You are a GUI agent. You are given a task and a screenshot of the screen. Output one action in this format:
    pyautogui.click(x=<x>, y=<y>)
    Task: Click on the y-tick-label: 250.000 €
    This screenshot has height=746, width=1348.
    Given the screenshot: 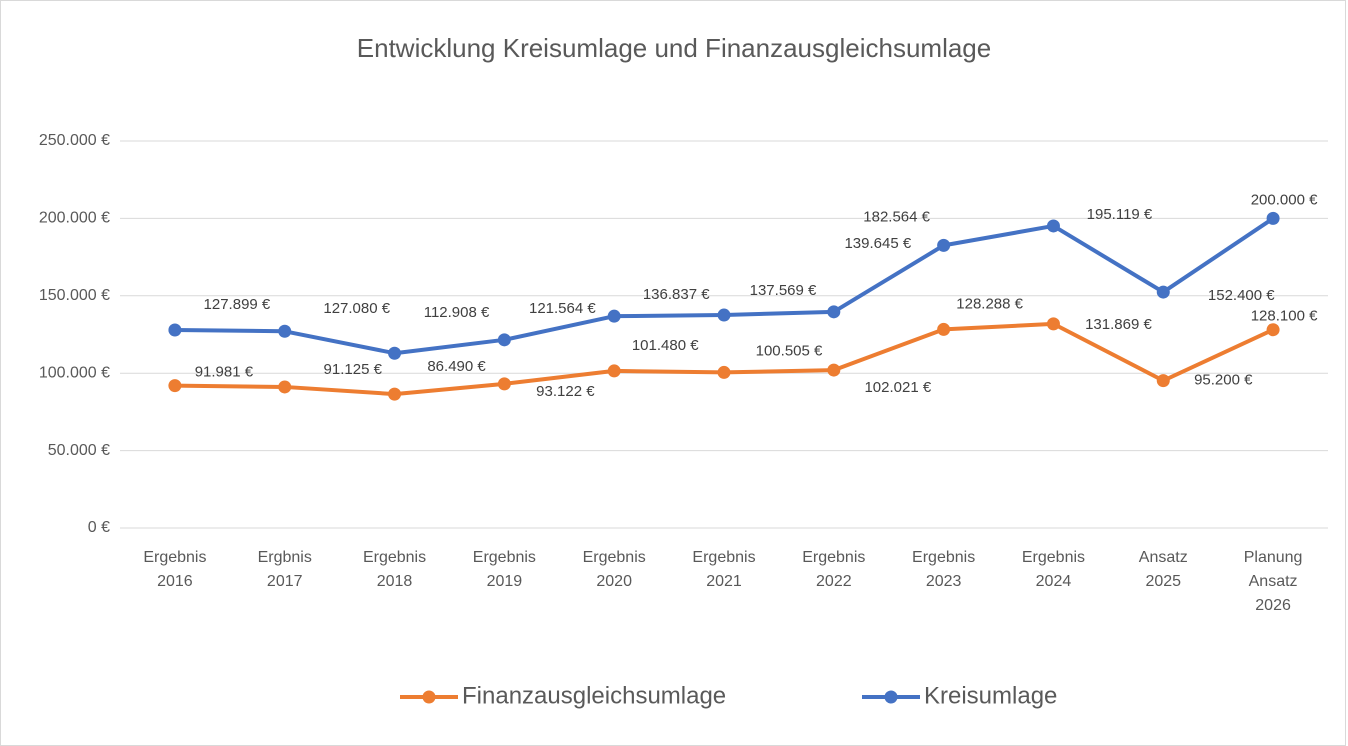 What is the action you would take?
    pyautogui.click(x=74, y=140)
    